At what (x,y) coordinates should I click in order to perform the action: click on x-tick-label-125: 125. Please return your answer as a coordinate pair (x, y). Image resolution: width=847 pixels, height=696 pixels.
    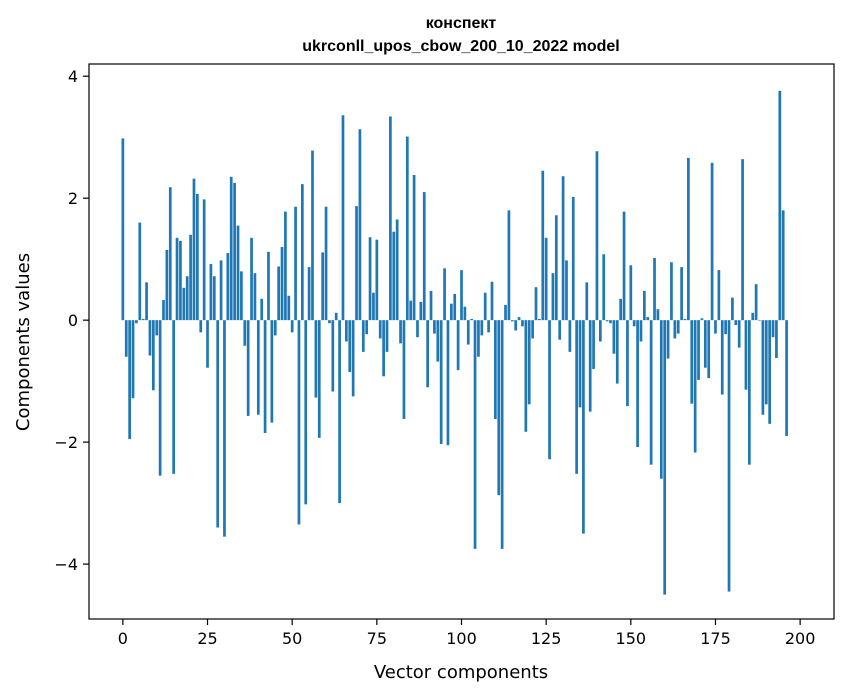
    Looking at the image, I should click on (546, 638).